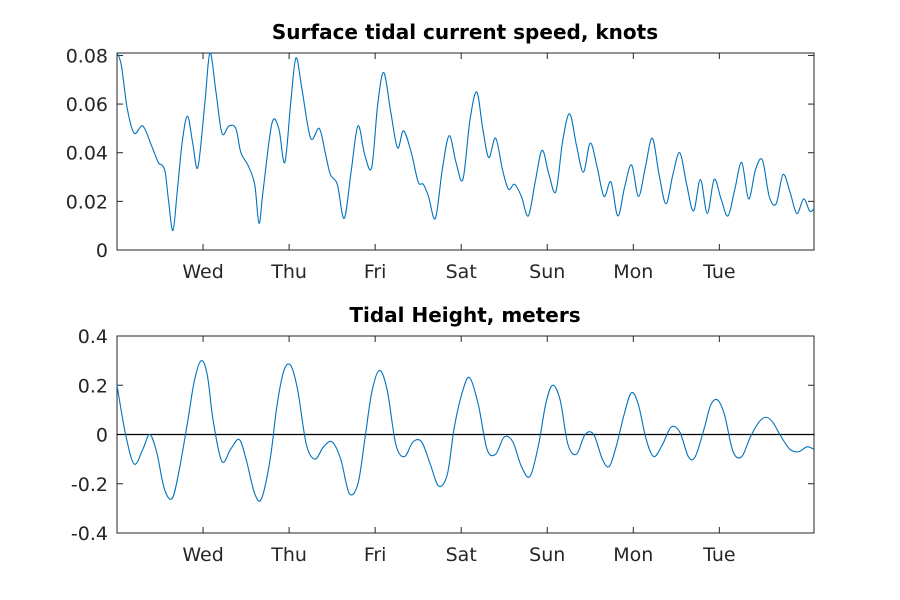 Image resolution: width=900 pixels, height=600 pixels. Describe the element at coordinates (89, 534) in the screenshot. I see `y-tick-label: -0.4` at that location.